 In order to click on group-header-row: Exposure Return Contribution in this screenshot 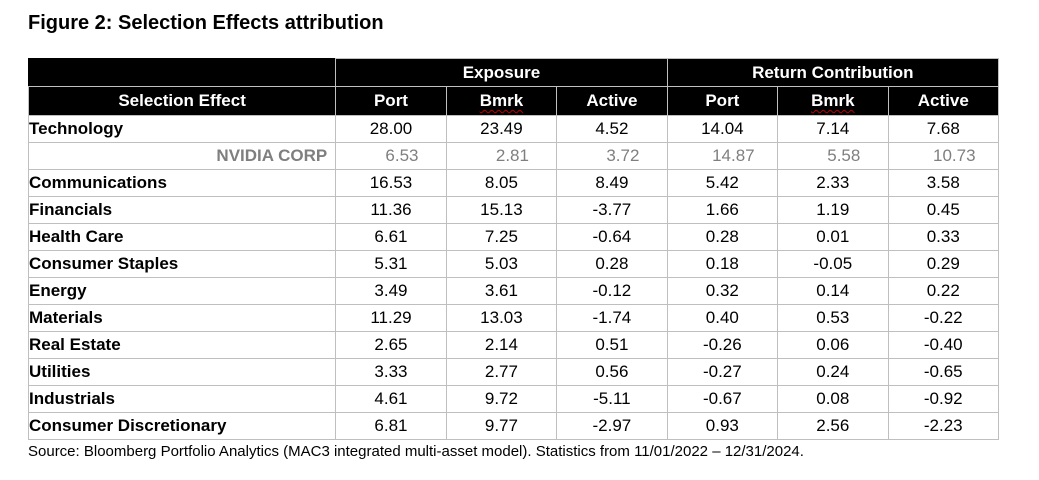, I will do `click(513, 72)`.